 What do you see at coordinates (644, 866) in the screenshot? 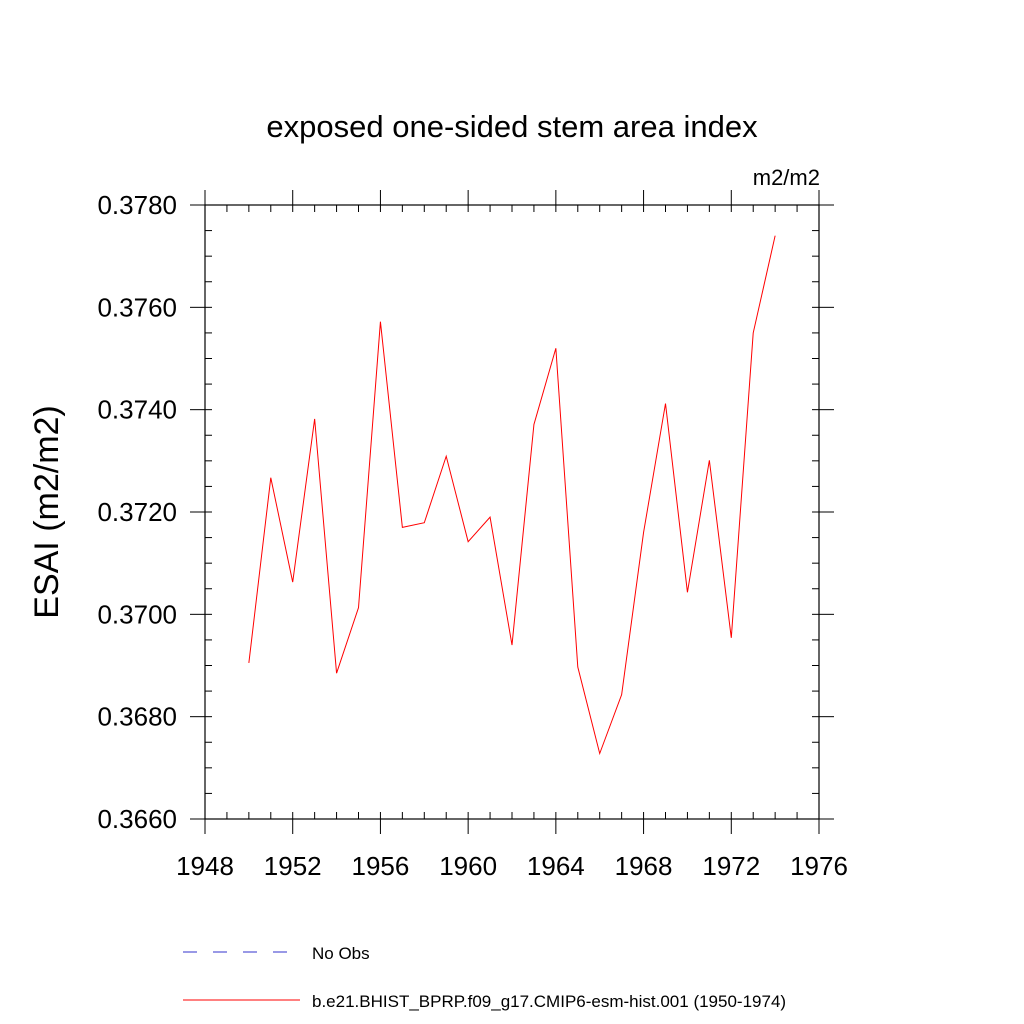
I see `x-tick-label: 1968` at bounding box center [644, 866].